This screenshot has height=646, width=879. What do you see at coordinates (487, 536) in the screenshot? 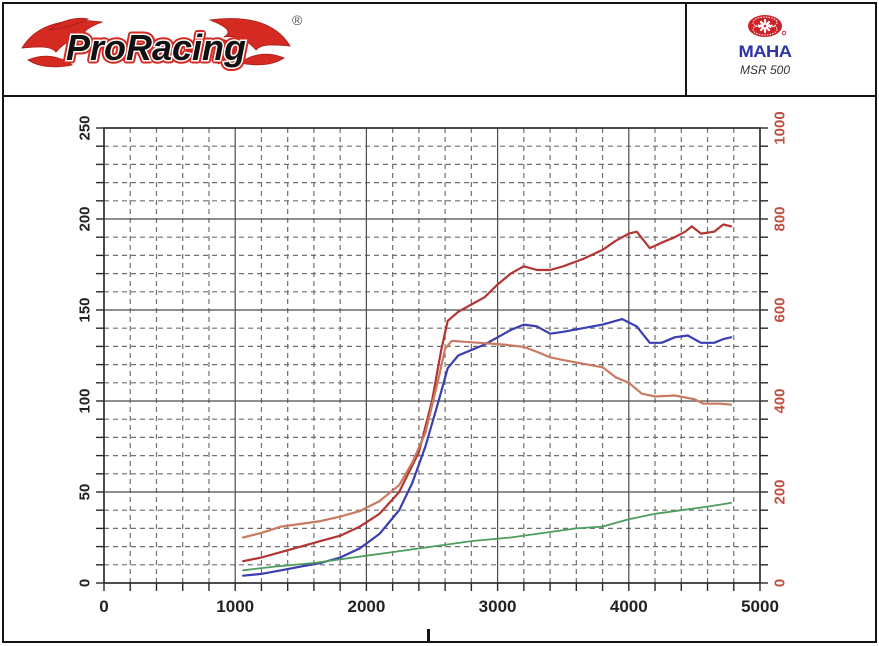
I see `green-curve` at bounding box center [487, 536].